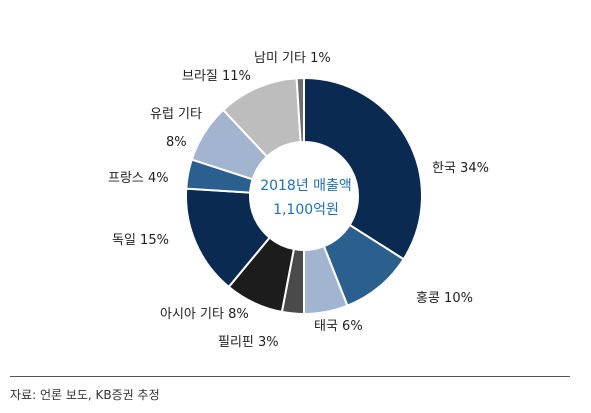 The image size is (591, 413). I want to click on slice-label-2: 홍콩 10%, so click(444, 298).